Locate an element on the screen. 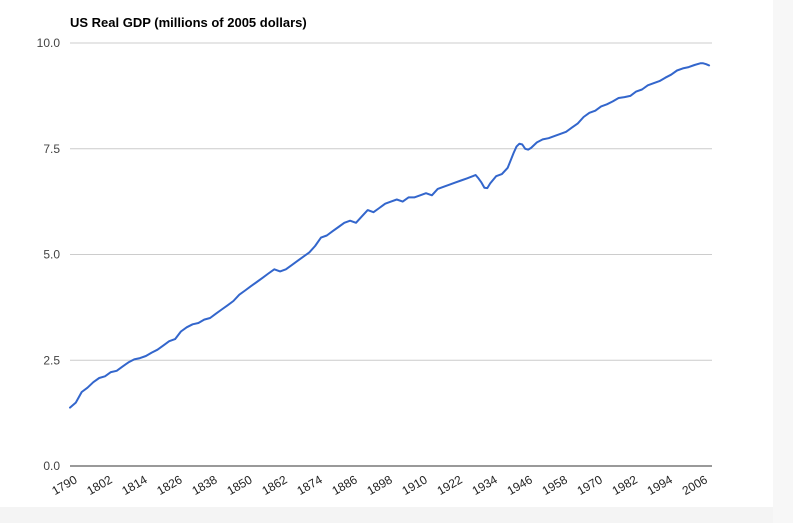  x-tick-label: 1790 is located at coordinates (64, 485).